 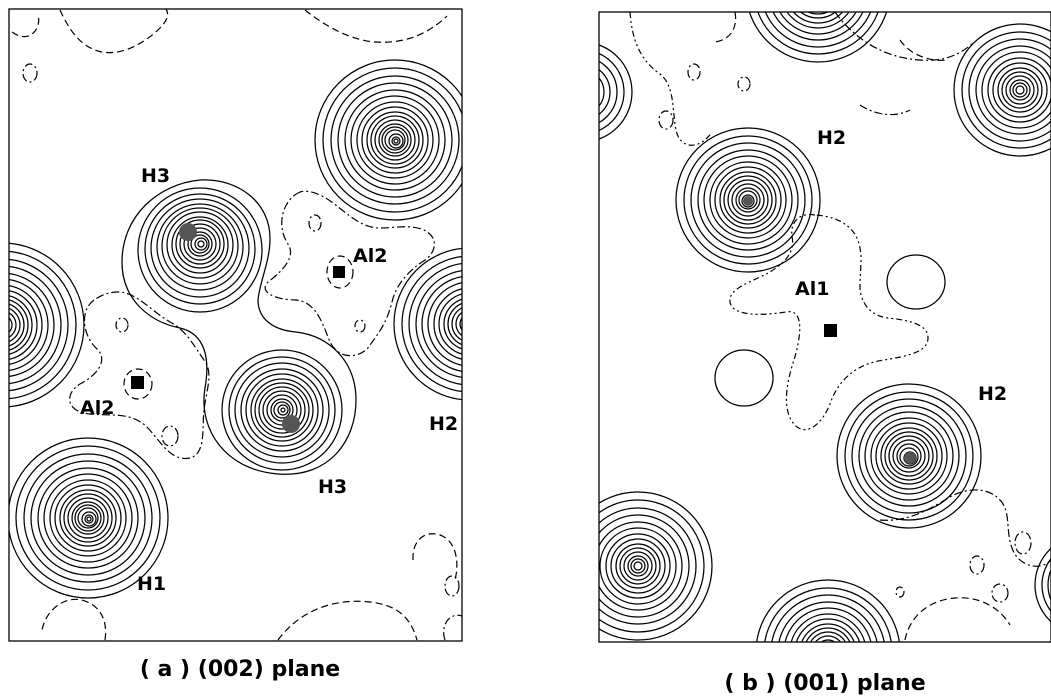 I want to click on label-h1: H1, so click(x=151, y=584).